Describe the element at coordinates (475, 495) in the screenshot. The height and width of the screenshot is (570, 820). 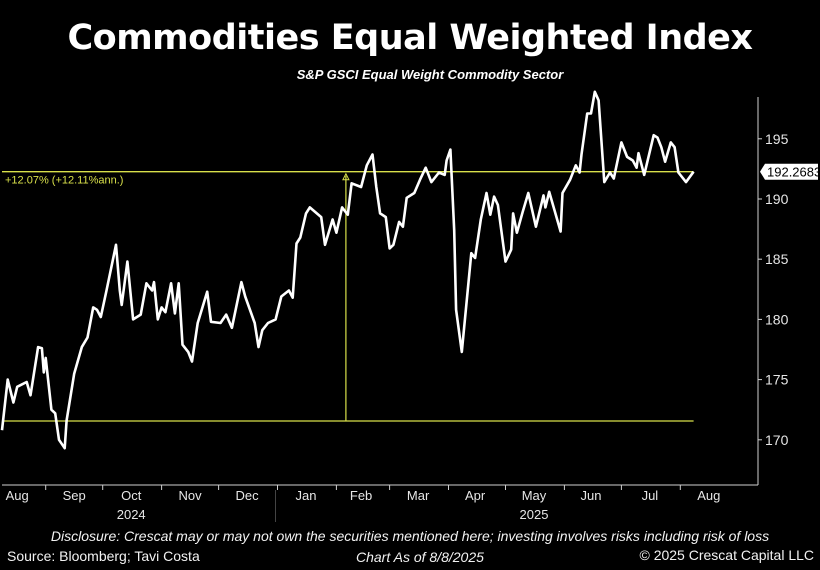
I see `x-tick-label: Apr` at that location.